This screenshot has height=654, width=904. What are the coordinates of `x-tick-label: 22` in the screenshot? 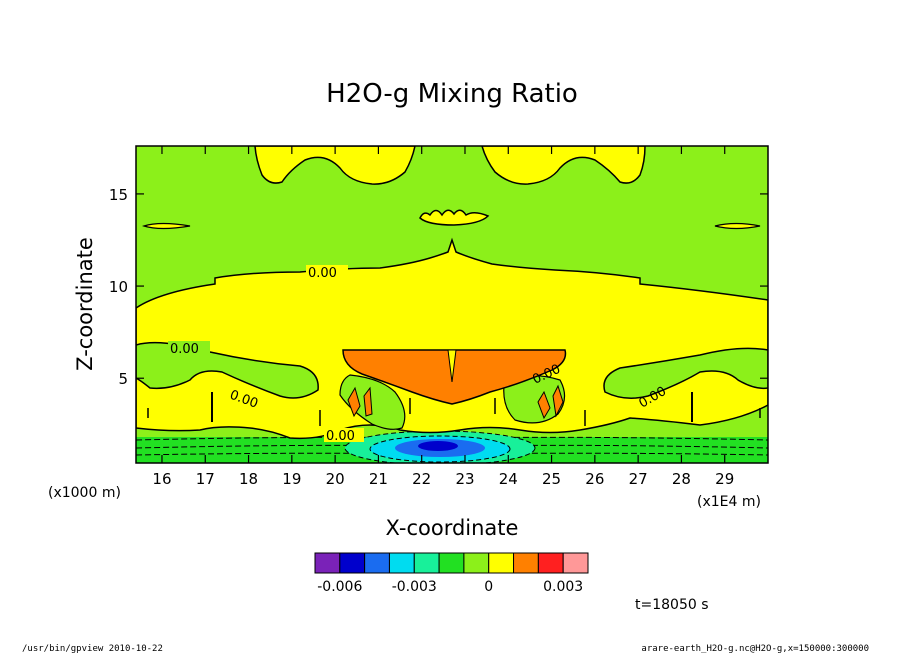 It's located at (421, 479).